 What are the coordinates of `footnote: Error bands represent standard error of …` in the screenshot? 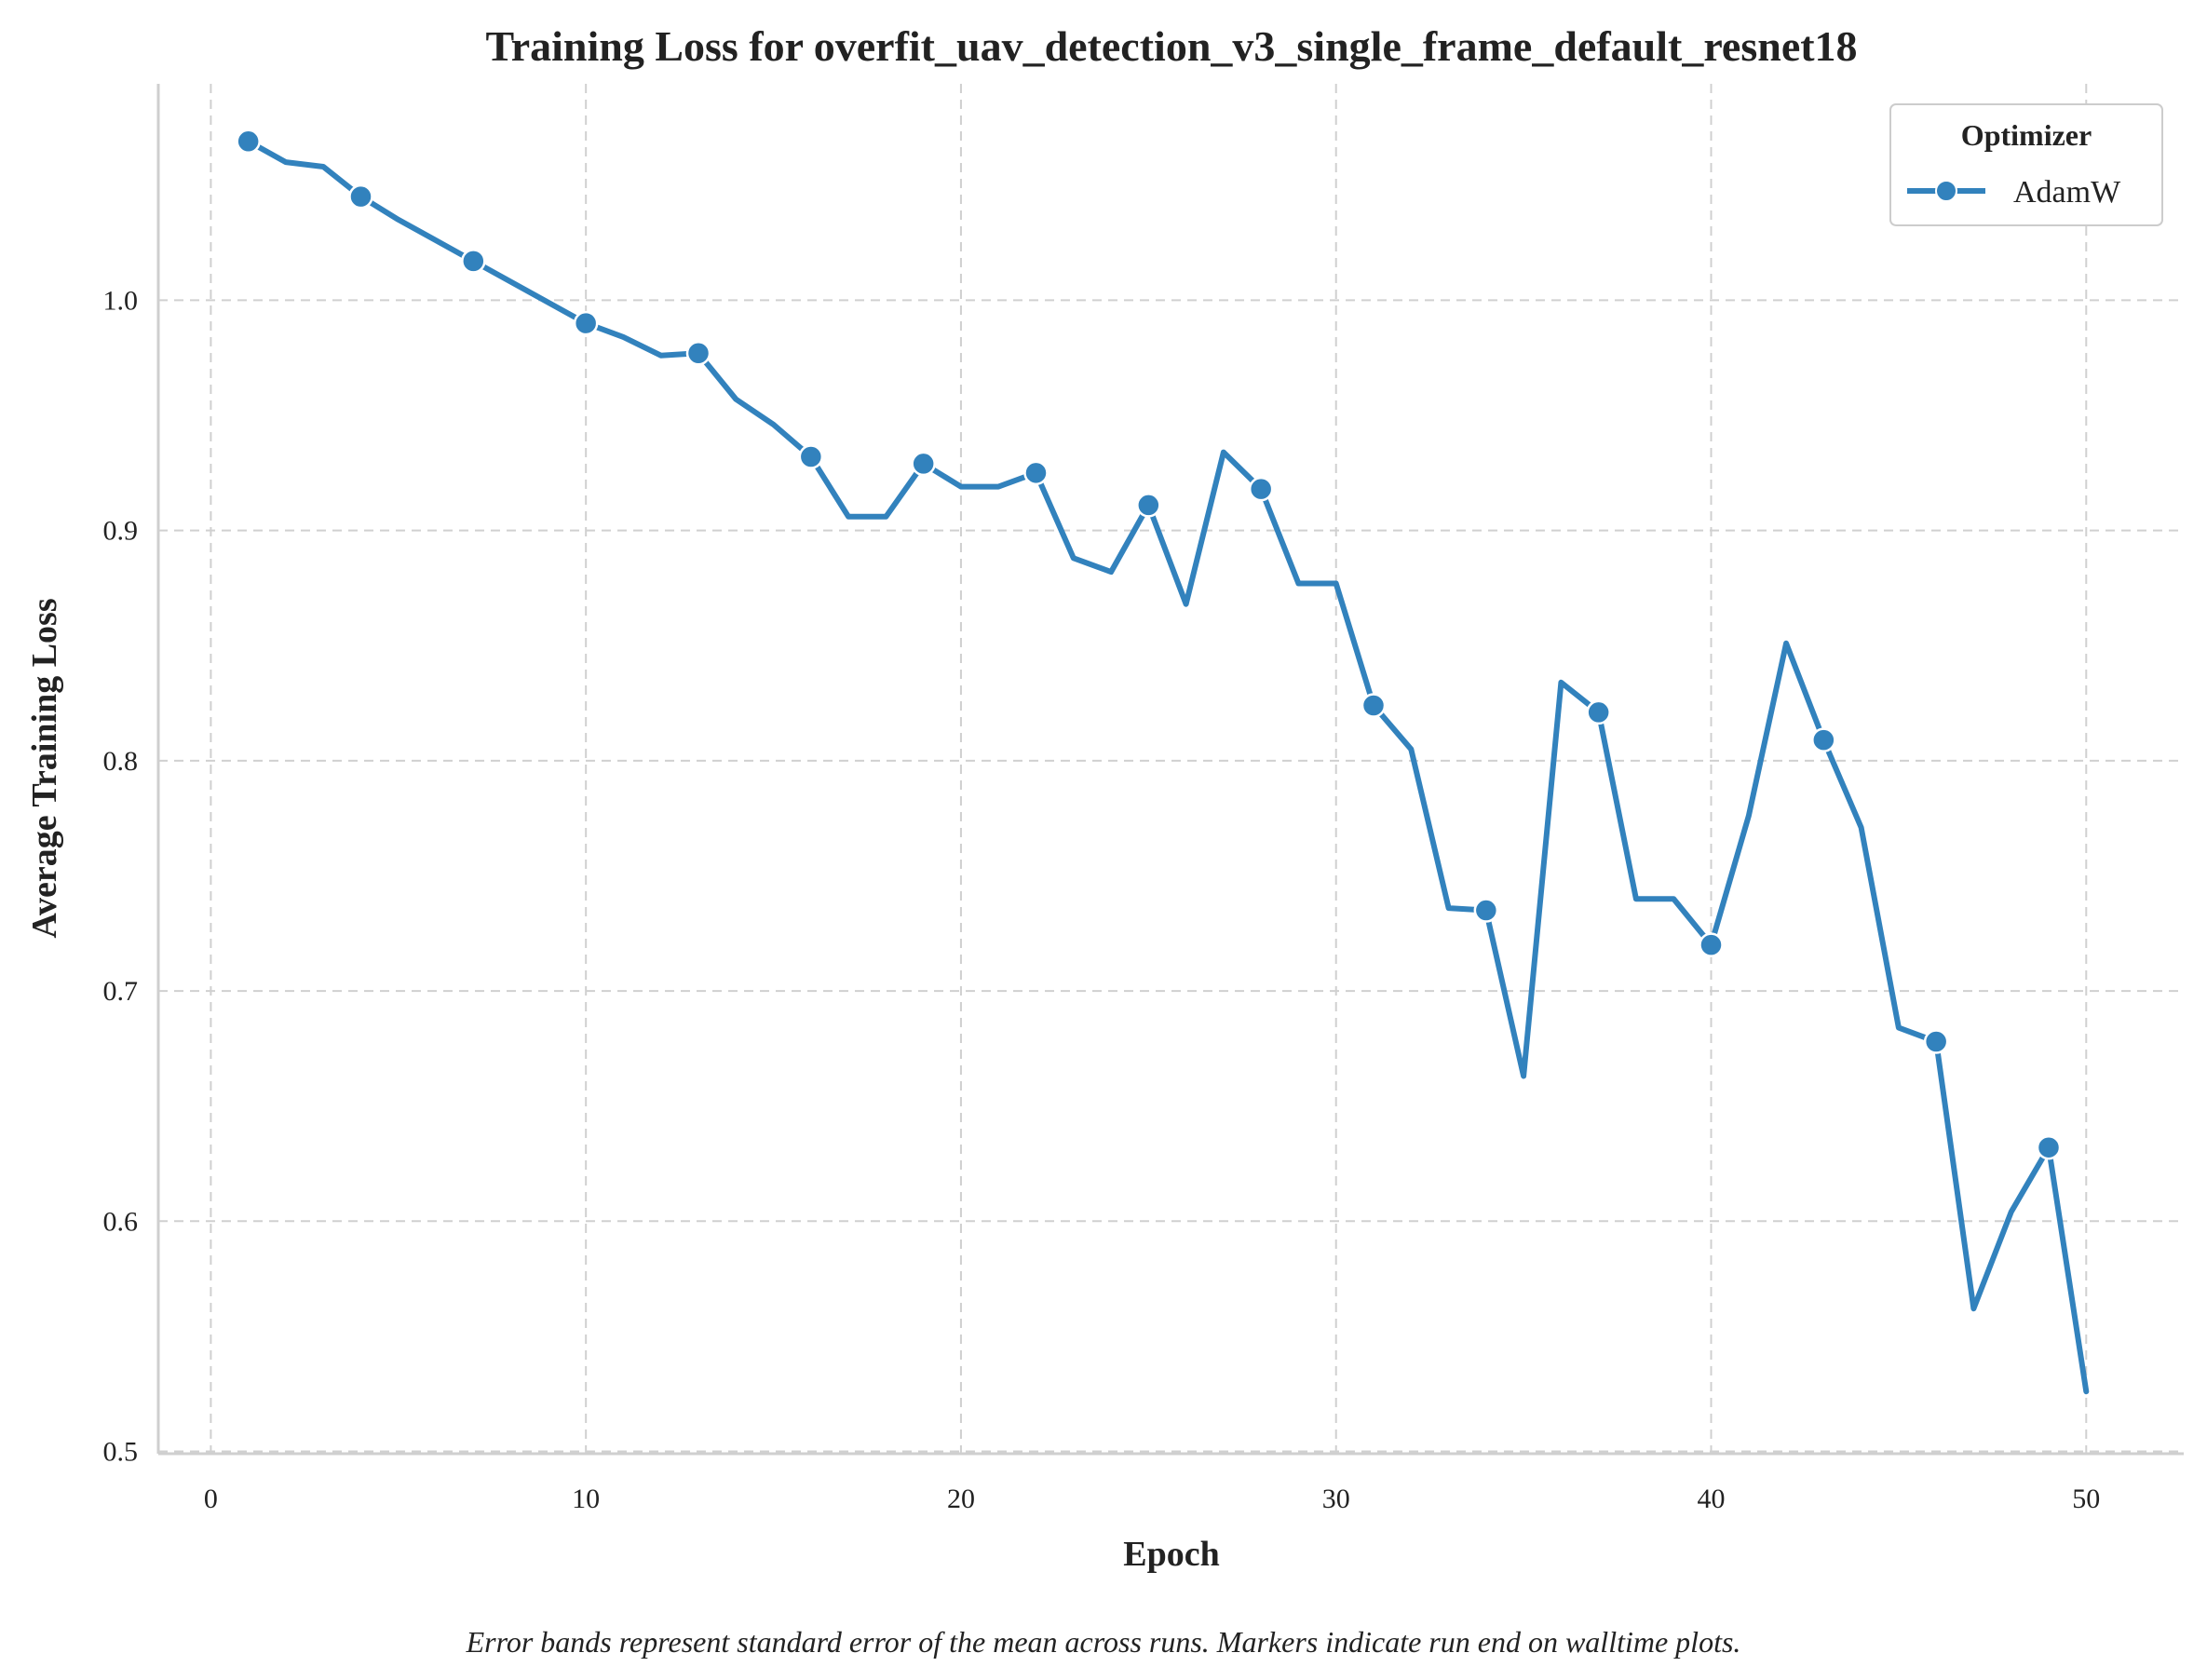 It's located at (1103, 1642).